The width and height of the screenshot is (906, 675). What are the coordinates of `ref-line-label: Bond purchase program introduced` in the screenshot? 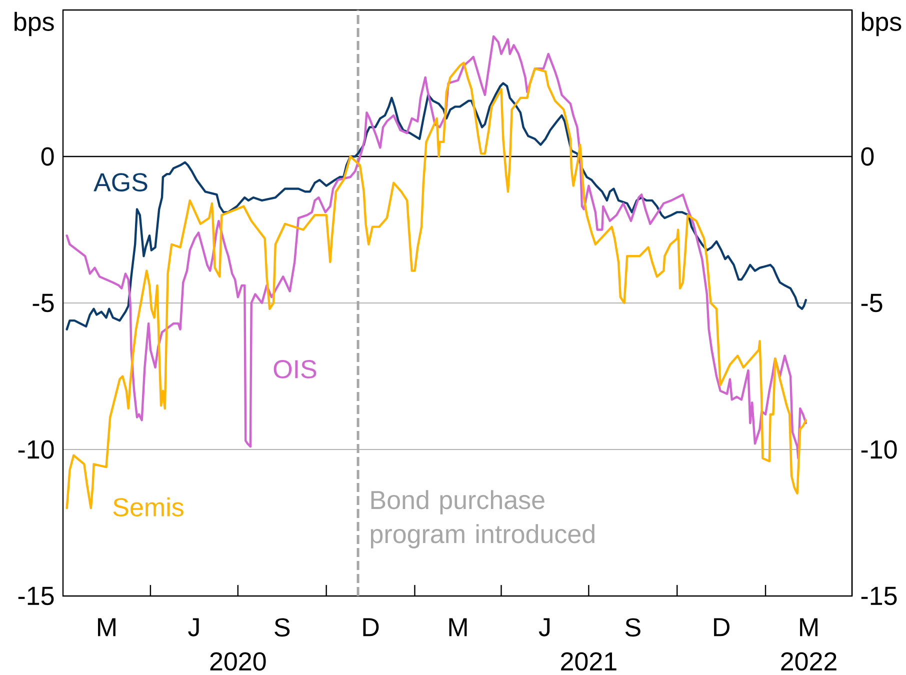 It's located at (482, 519).